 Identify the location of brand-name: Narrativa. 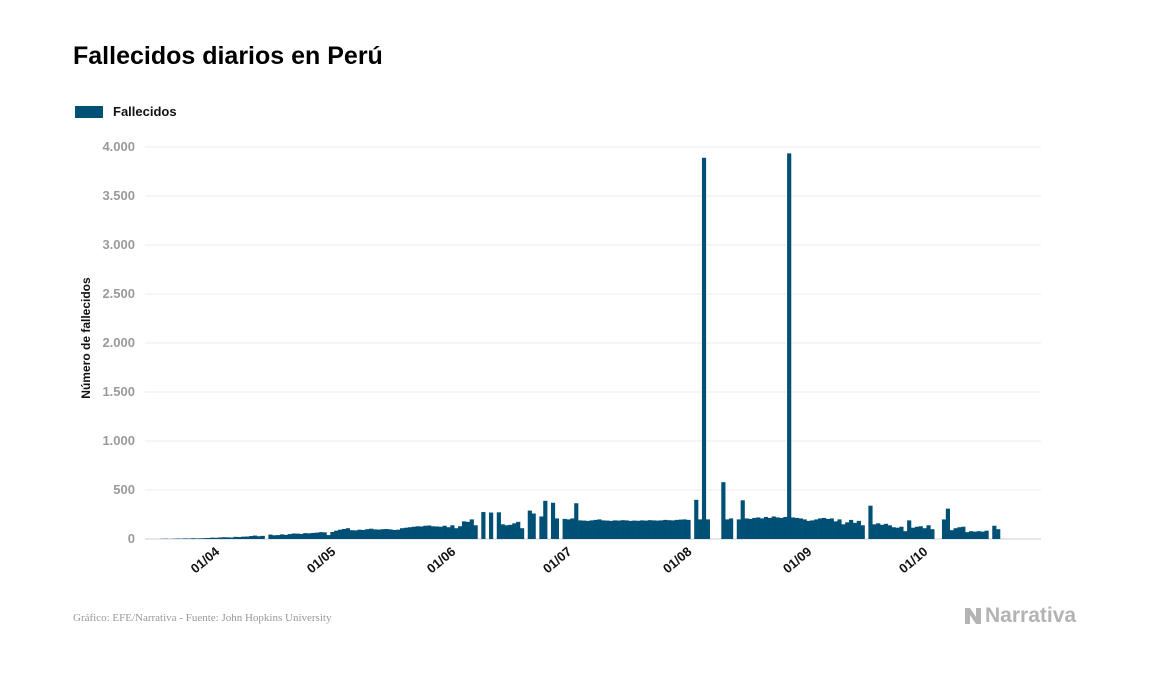
(1031, 615).